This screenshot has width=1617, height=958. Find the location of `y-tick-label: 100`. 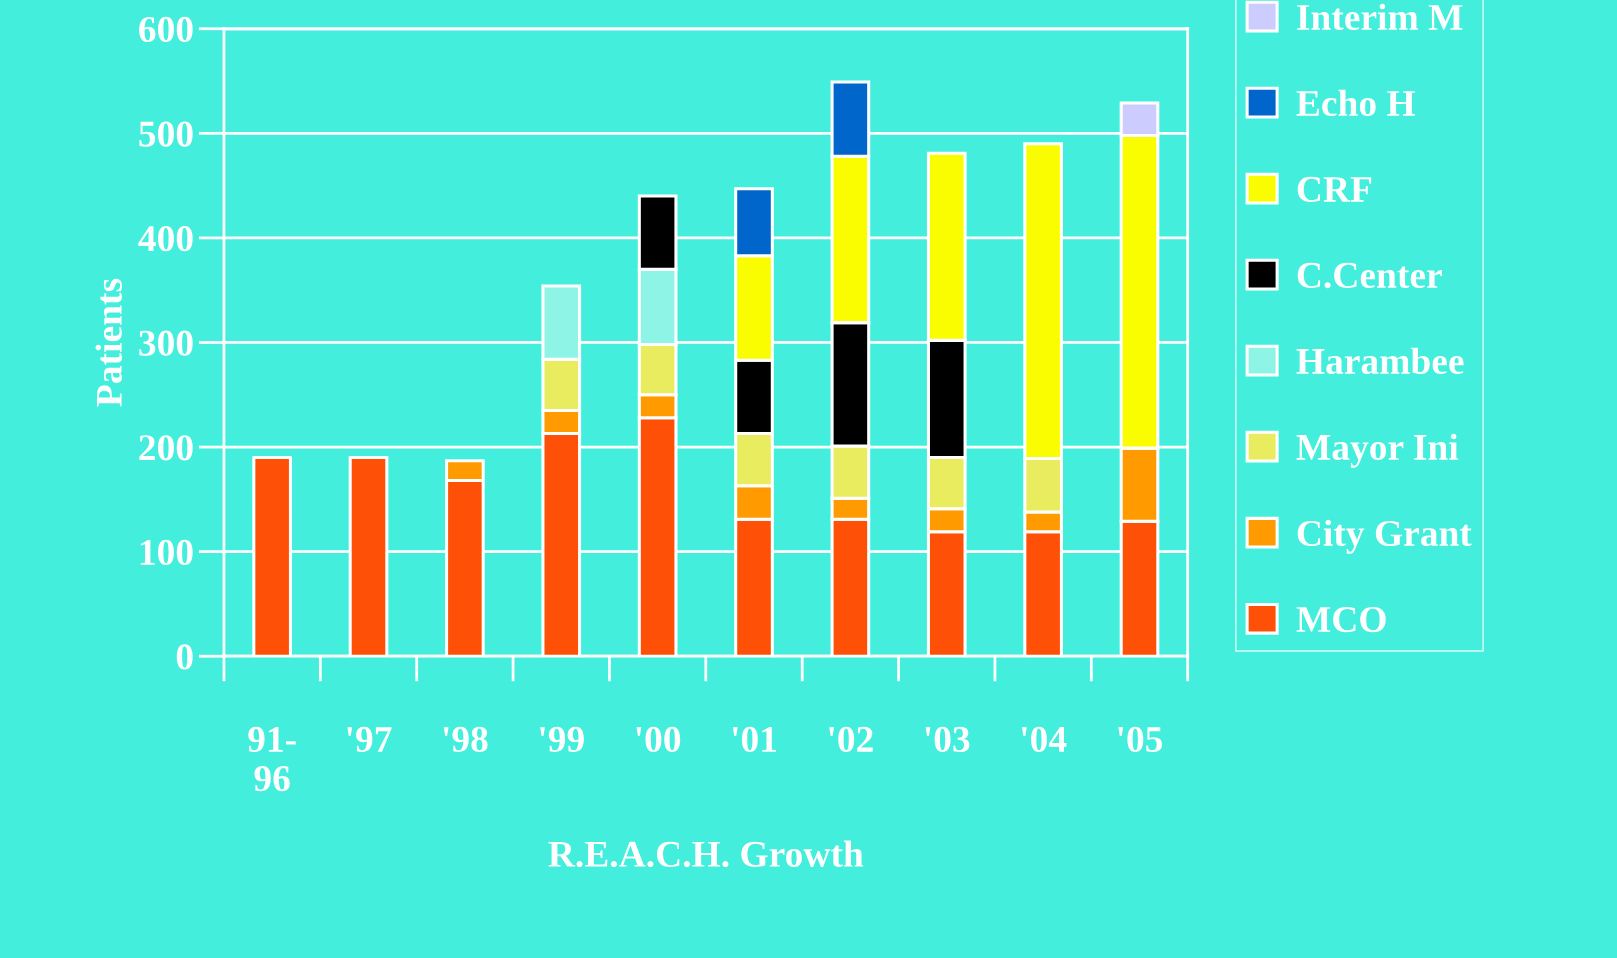

y-tick-label: 100 is located at coordinates (166, 552).